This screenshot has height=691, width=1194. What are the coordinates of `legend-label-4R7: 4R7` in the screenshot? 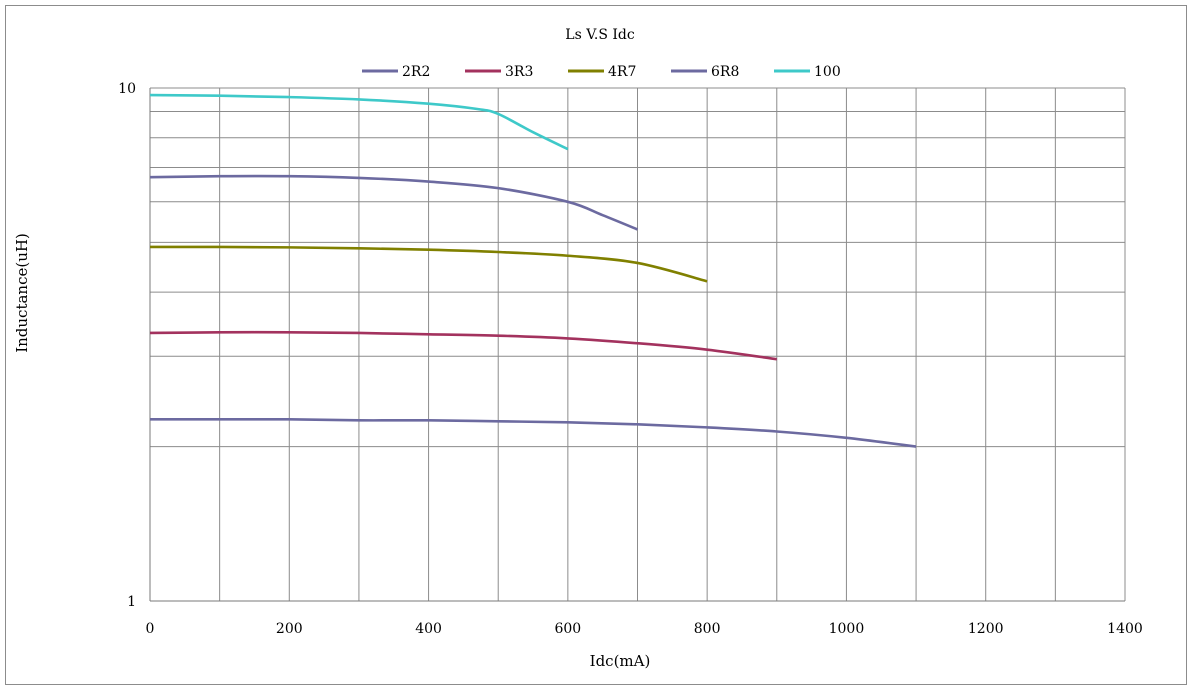 It's located at (622, 72).